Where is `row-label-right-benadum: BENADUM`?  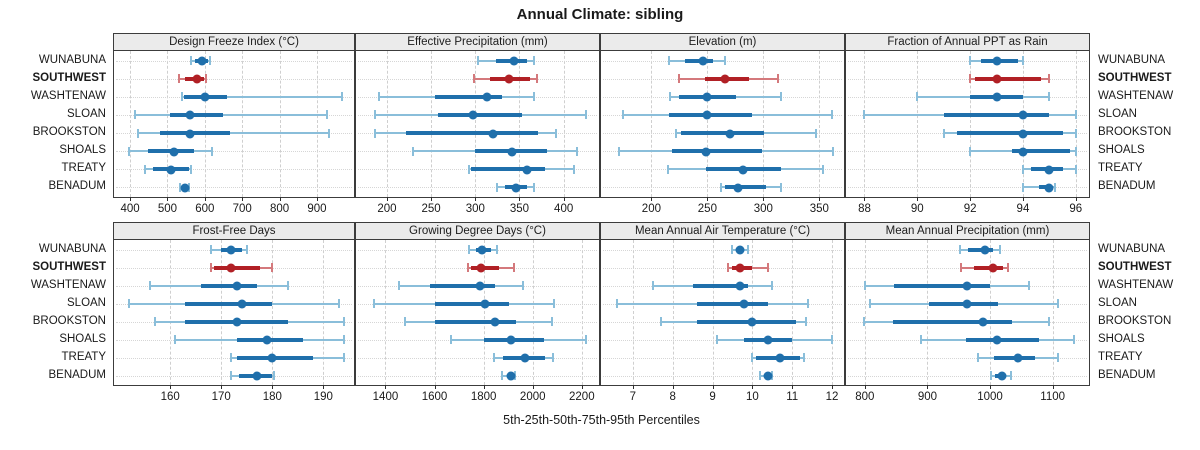 row-label-right-benadum: BENADUM is located at coordinates (1127, 186).